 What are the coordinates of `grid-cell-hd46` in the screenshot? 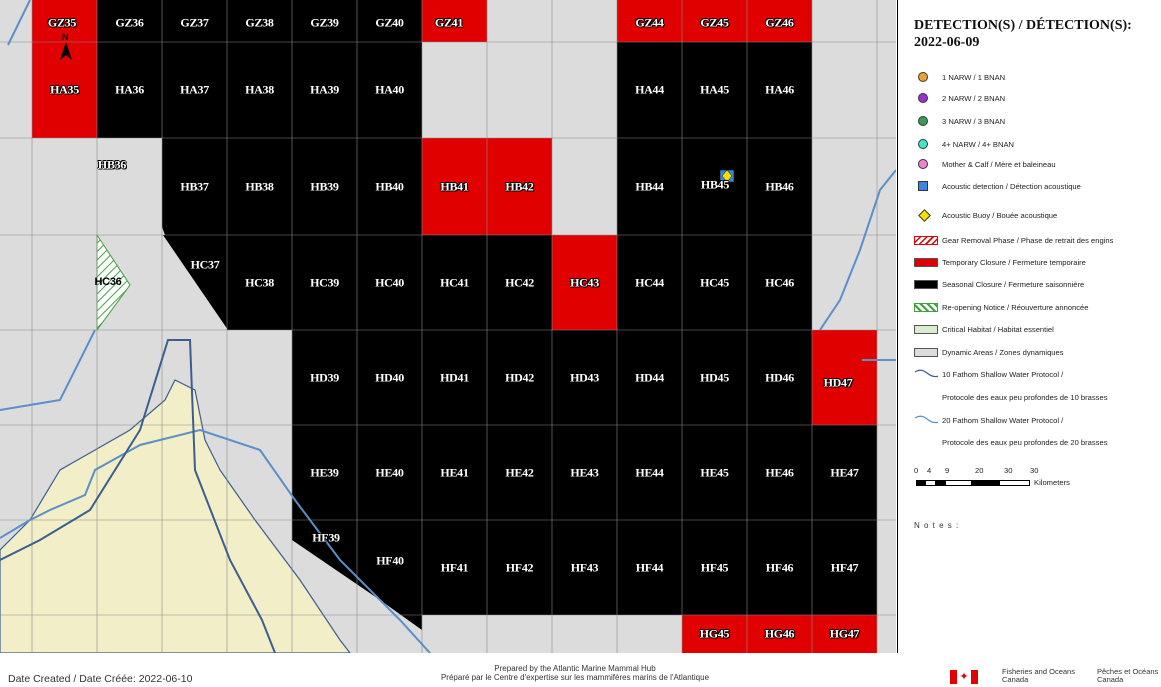 It's located at (779, 377).